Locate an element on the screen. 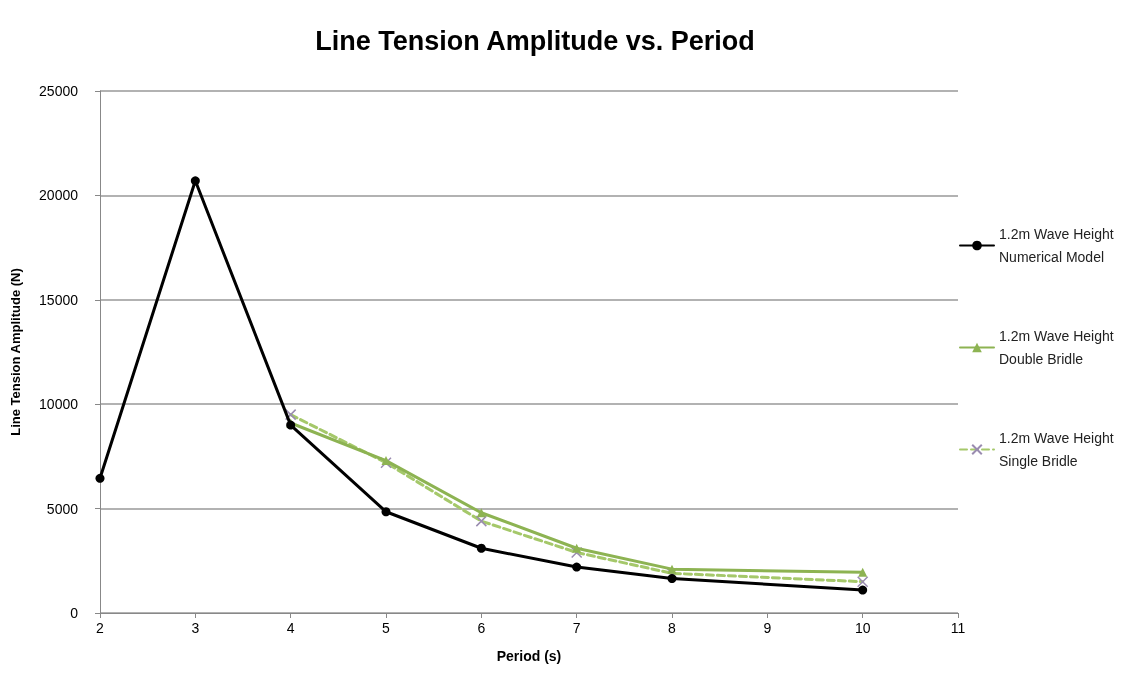 This screenshot has height=695, width=1144. x-axis-title: Period (s) is located at coordinates (529, 656).